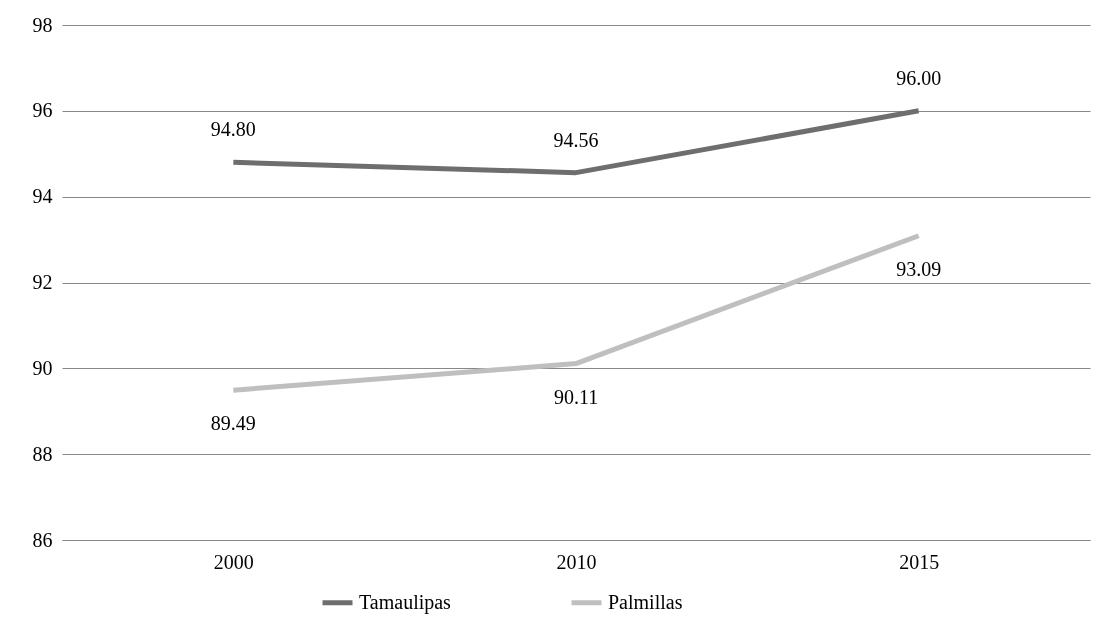 The image size is (1102, 634). What do you see at coordinates (42, 282) in the screenshot?
I see `y-tick-label: 92` at bounding box center [42, 282].